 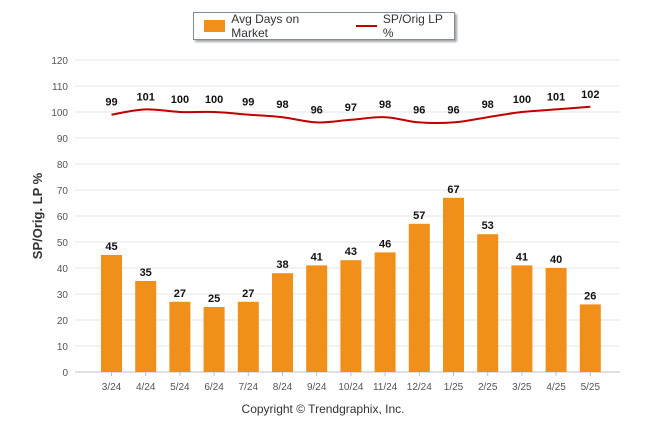 I want to click on y-tick-label: 30, so click(x=63, y=295).